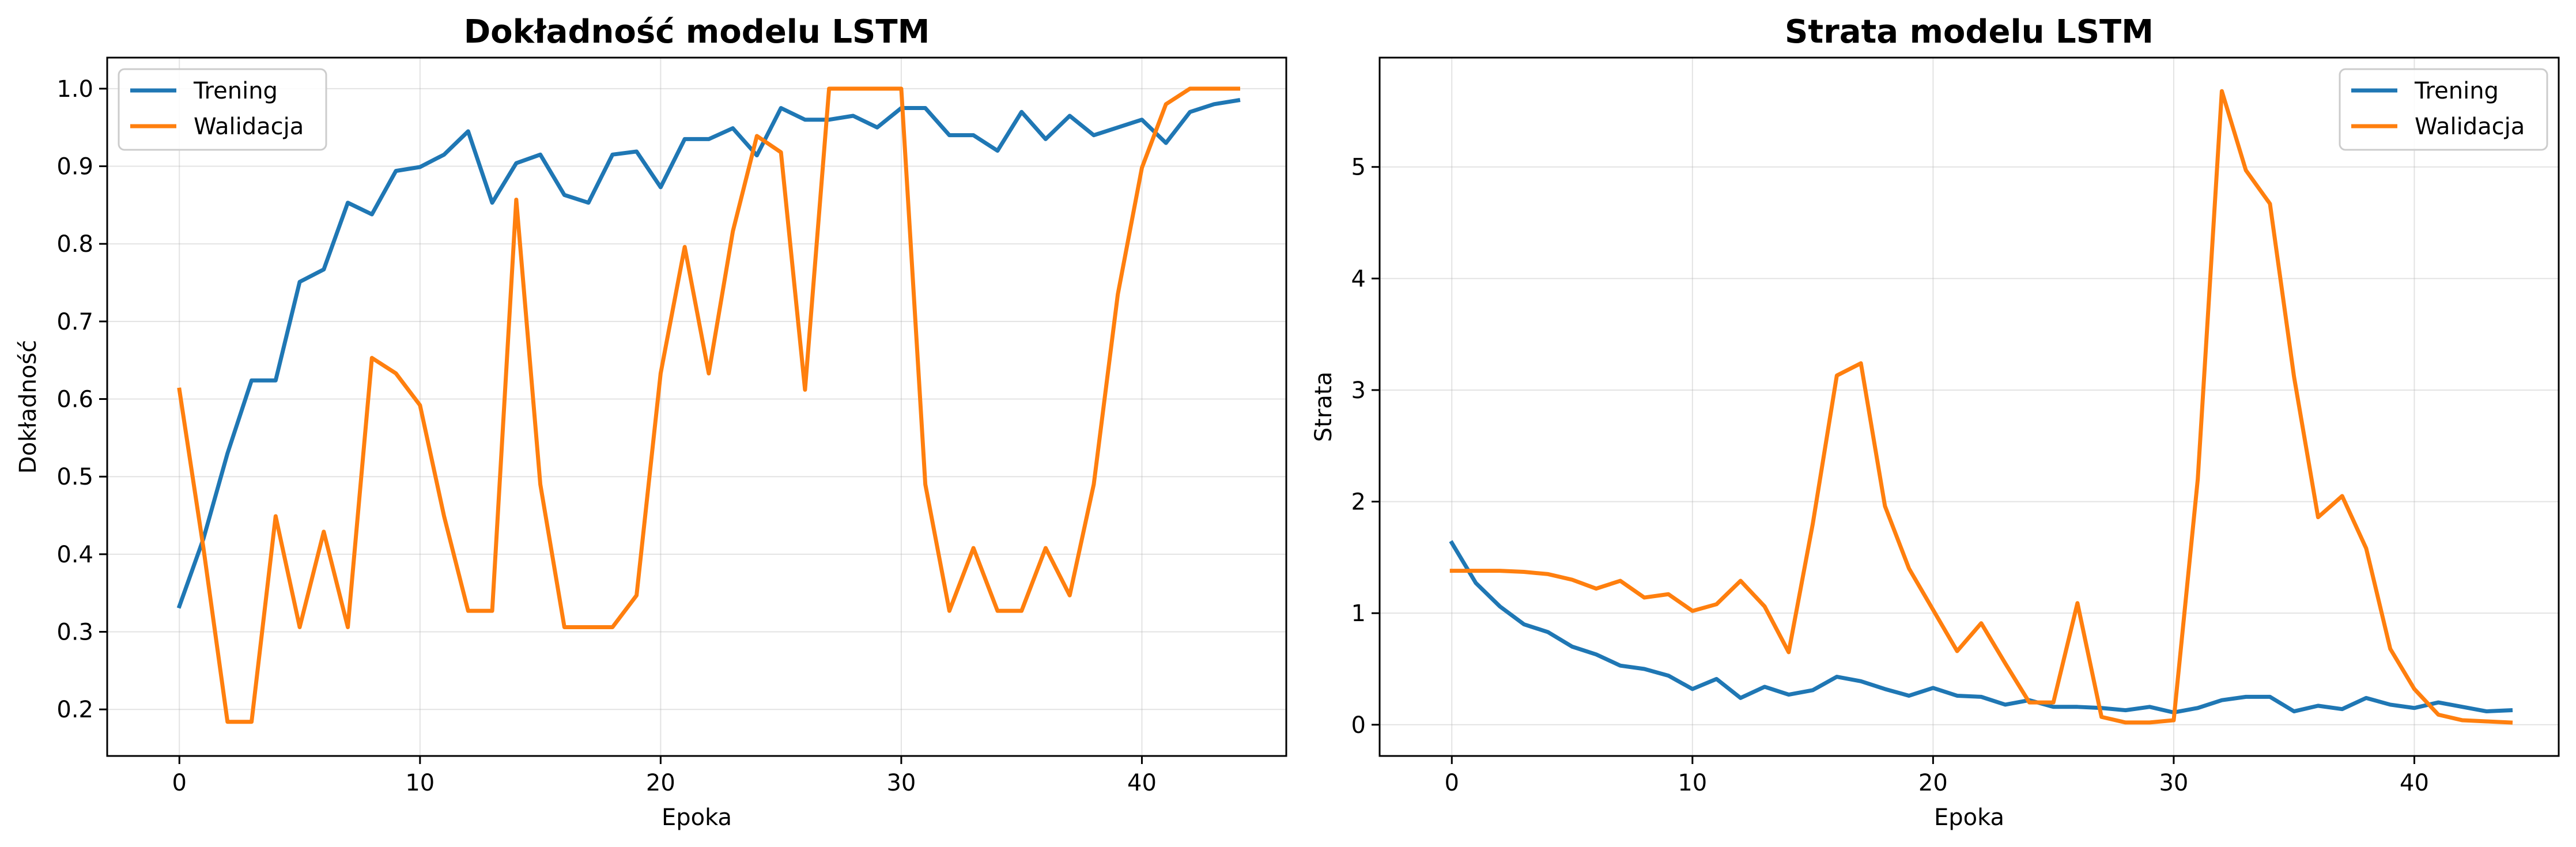 The image size is (2576, 847). I want to click on y-tick-label: 0.5, so click(75, 477).